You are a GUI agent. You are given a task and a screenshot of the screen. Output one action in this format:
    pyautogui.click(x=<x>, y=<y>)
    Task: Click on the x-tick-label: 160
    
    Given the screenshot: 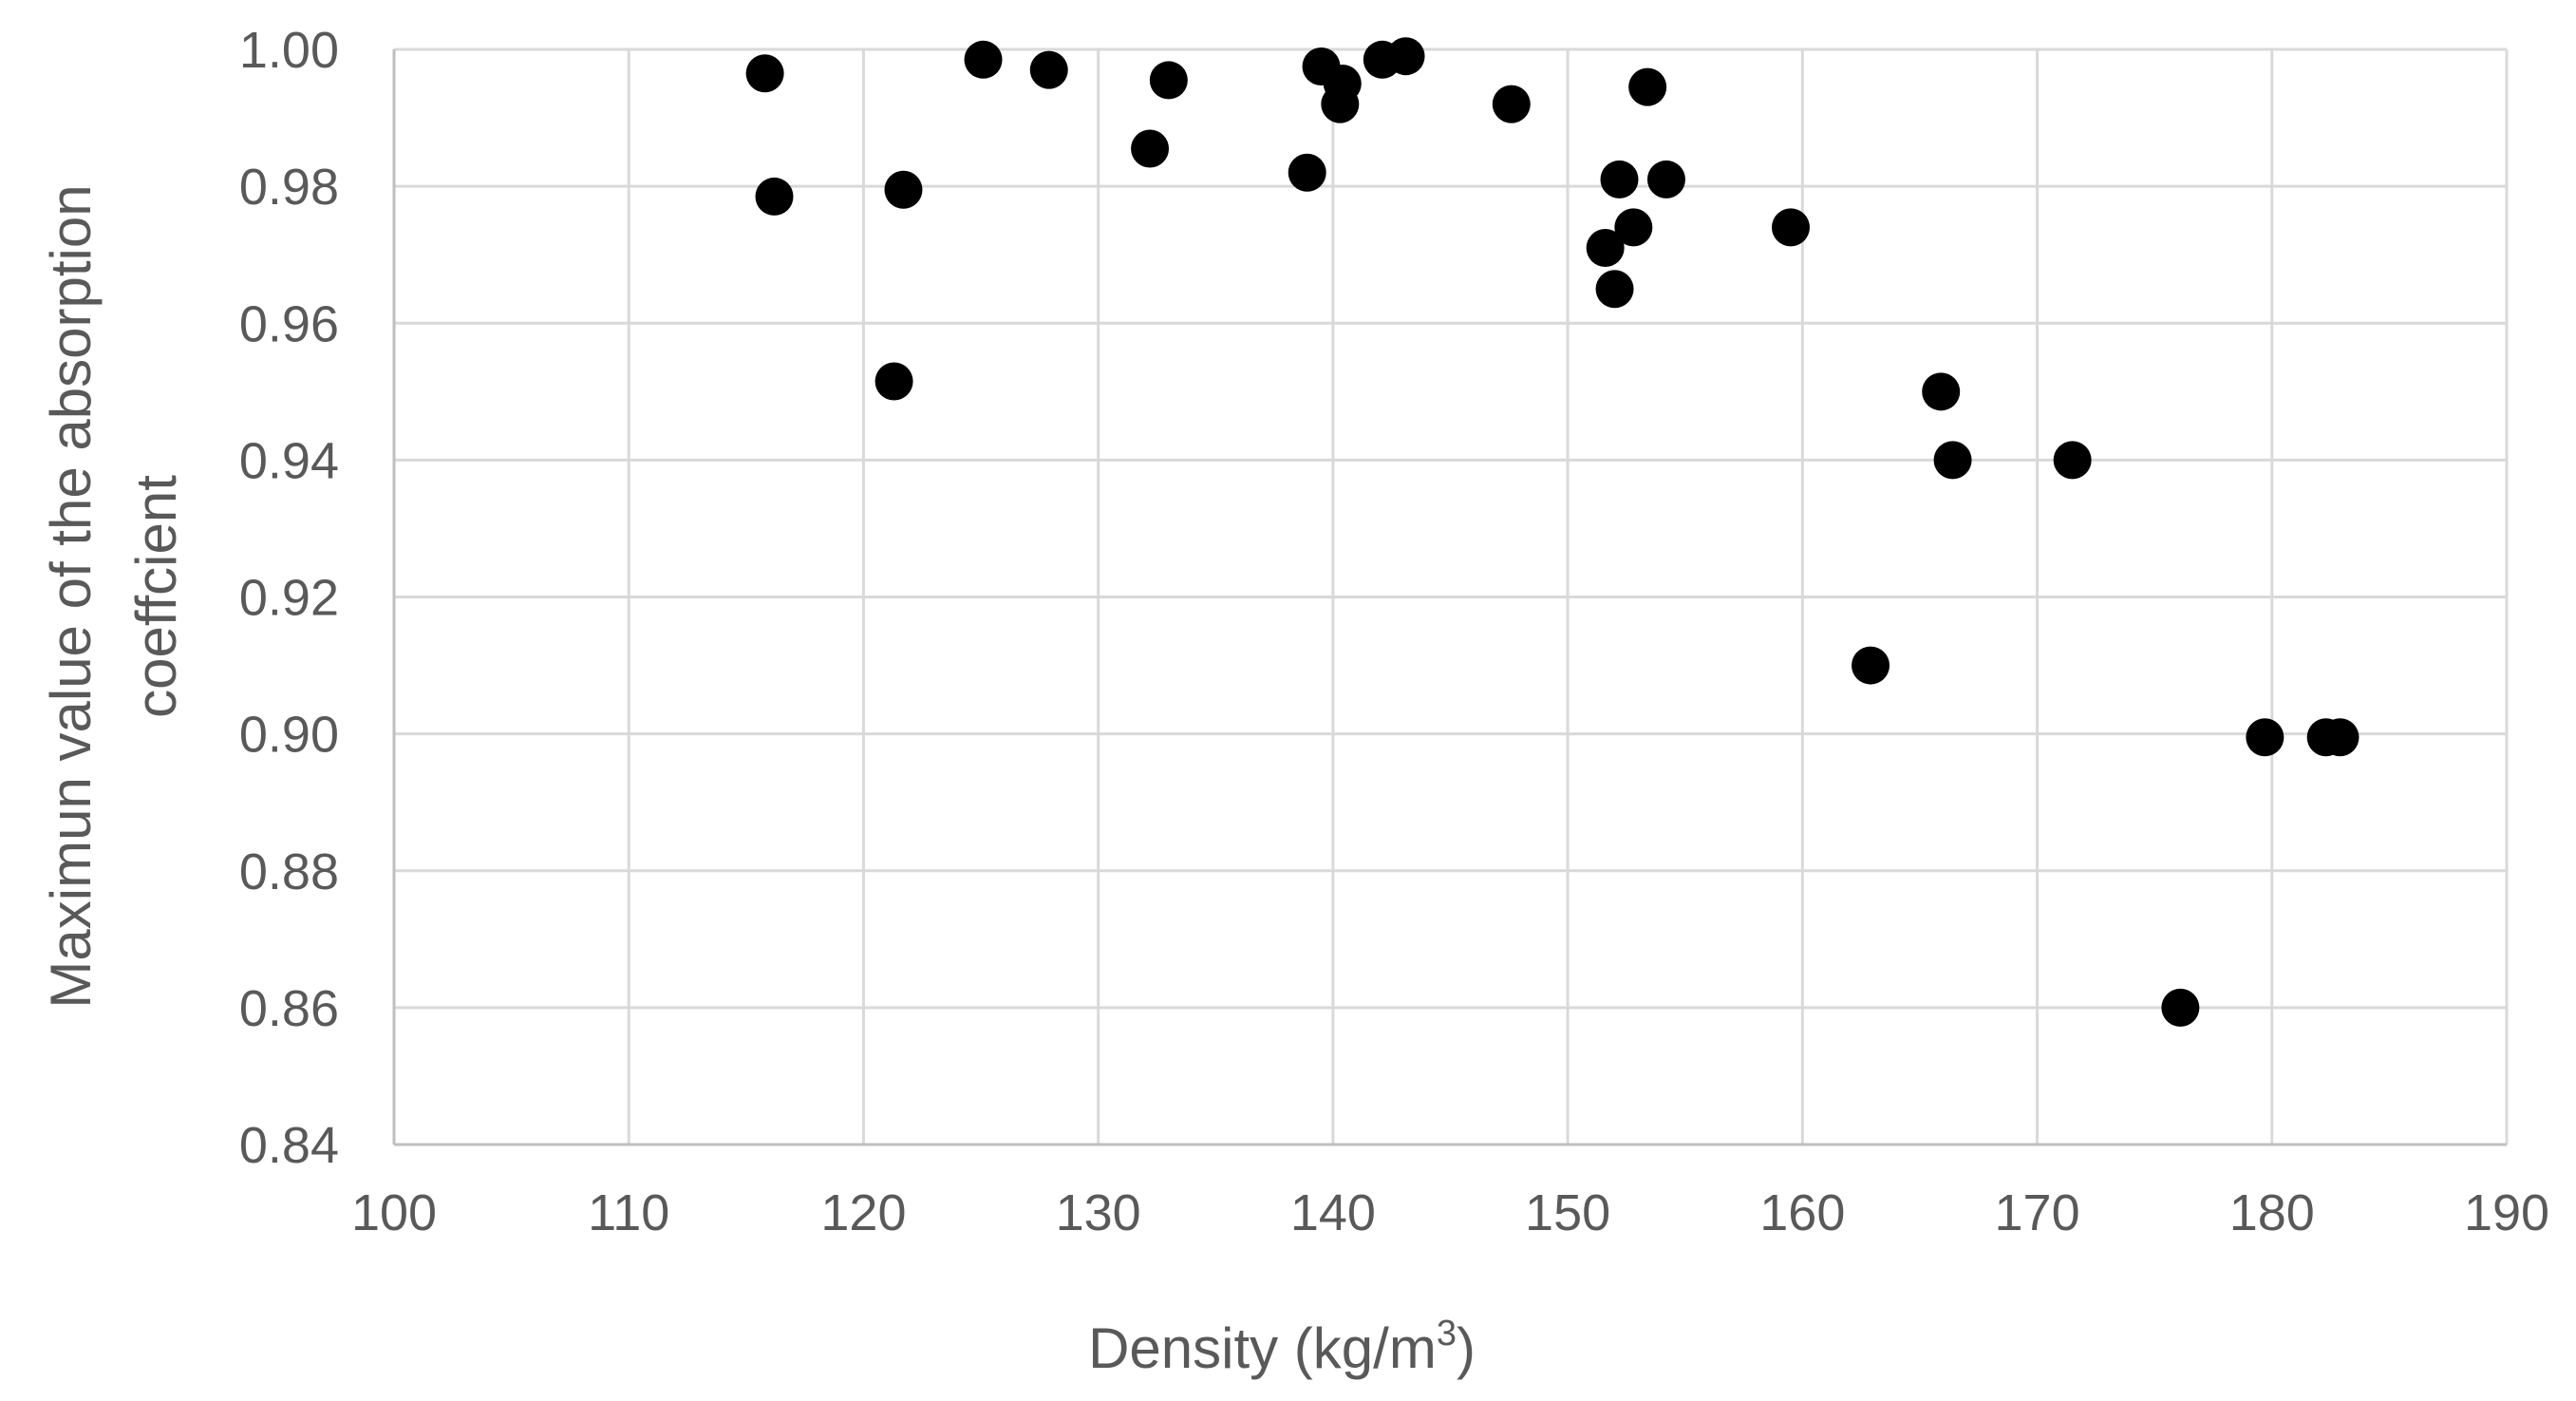 What is the action you would take?
    pyautogui.click(x=1802, y=1213)
    